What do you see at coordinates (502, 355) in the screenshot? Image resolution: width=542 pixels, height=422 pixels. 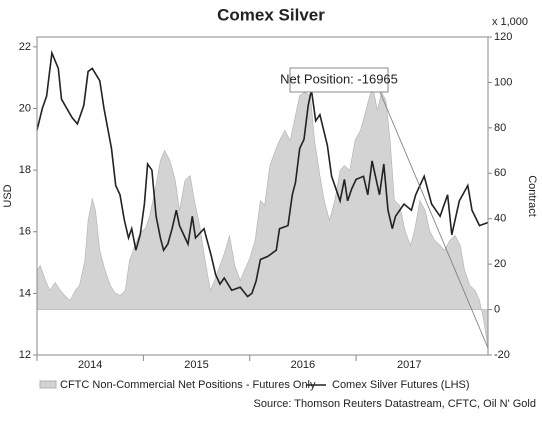 I see `y2-tick-label: -20` at bounding box center [502, 355].